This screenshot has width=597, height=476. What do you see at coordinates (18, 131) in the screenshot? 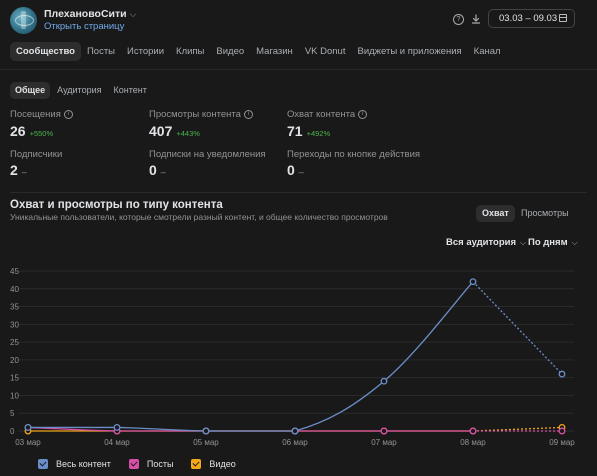
I see `visits-number: 26` at bounding box center [18, 131].